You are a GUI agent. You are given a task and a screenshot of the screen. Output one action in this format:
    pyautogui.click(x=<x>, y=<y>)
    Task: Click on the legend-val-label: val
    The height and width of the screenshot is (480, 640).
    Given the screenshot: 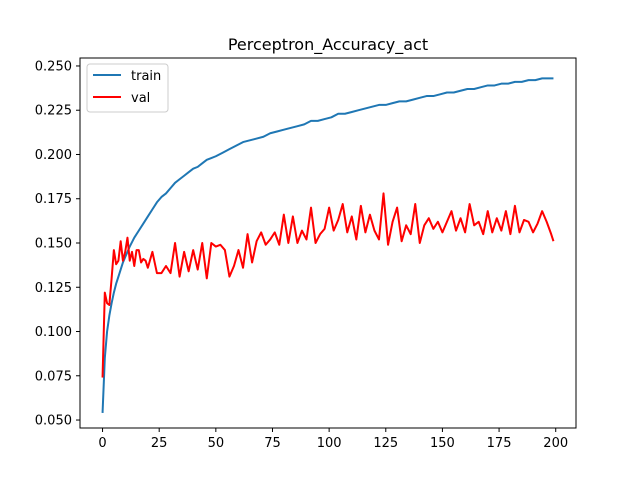 What is the action you would take?
    pyautogui.click(x=140, y=98)
    